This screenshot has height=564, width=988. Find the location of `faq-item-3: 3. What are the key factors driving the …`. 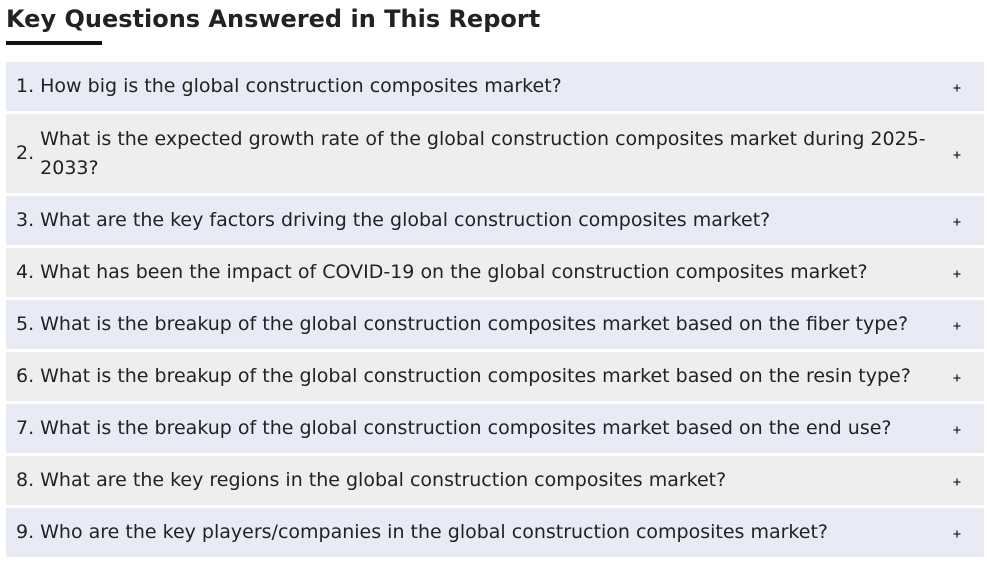

faq-item-3: 3. What are the key factors driving the … is located at coordinates (495, 220).